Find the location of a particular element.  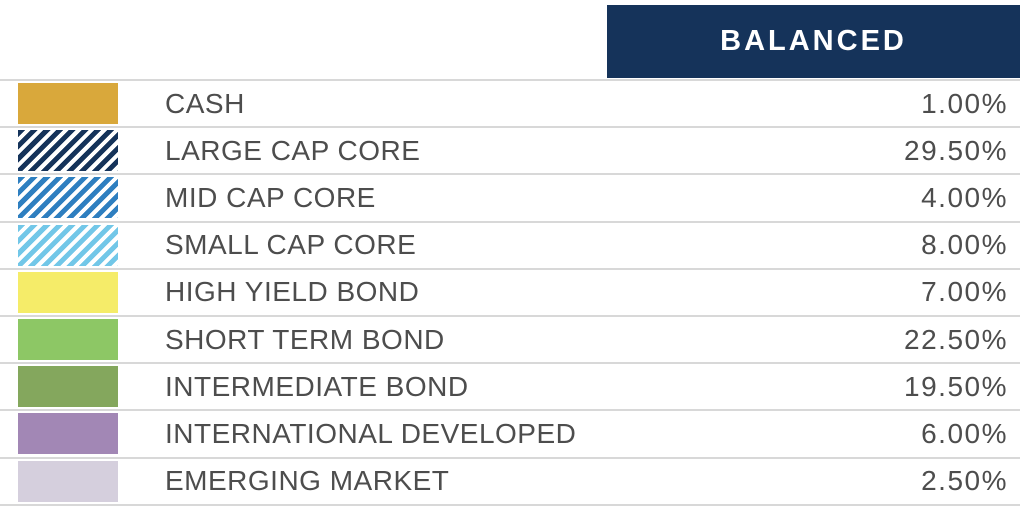

high-yield-bond-swatch-icon is located at coordinates (68, 292).